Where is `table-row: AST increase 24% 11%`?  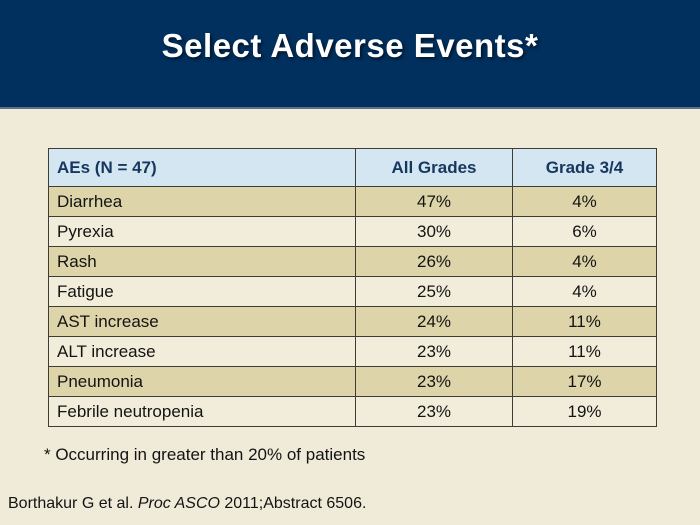
table-row: AST increase 24% 11% is located at coordinates (352, 321).